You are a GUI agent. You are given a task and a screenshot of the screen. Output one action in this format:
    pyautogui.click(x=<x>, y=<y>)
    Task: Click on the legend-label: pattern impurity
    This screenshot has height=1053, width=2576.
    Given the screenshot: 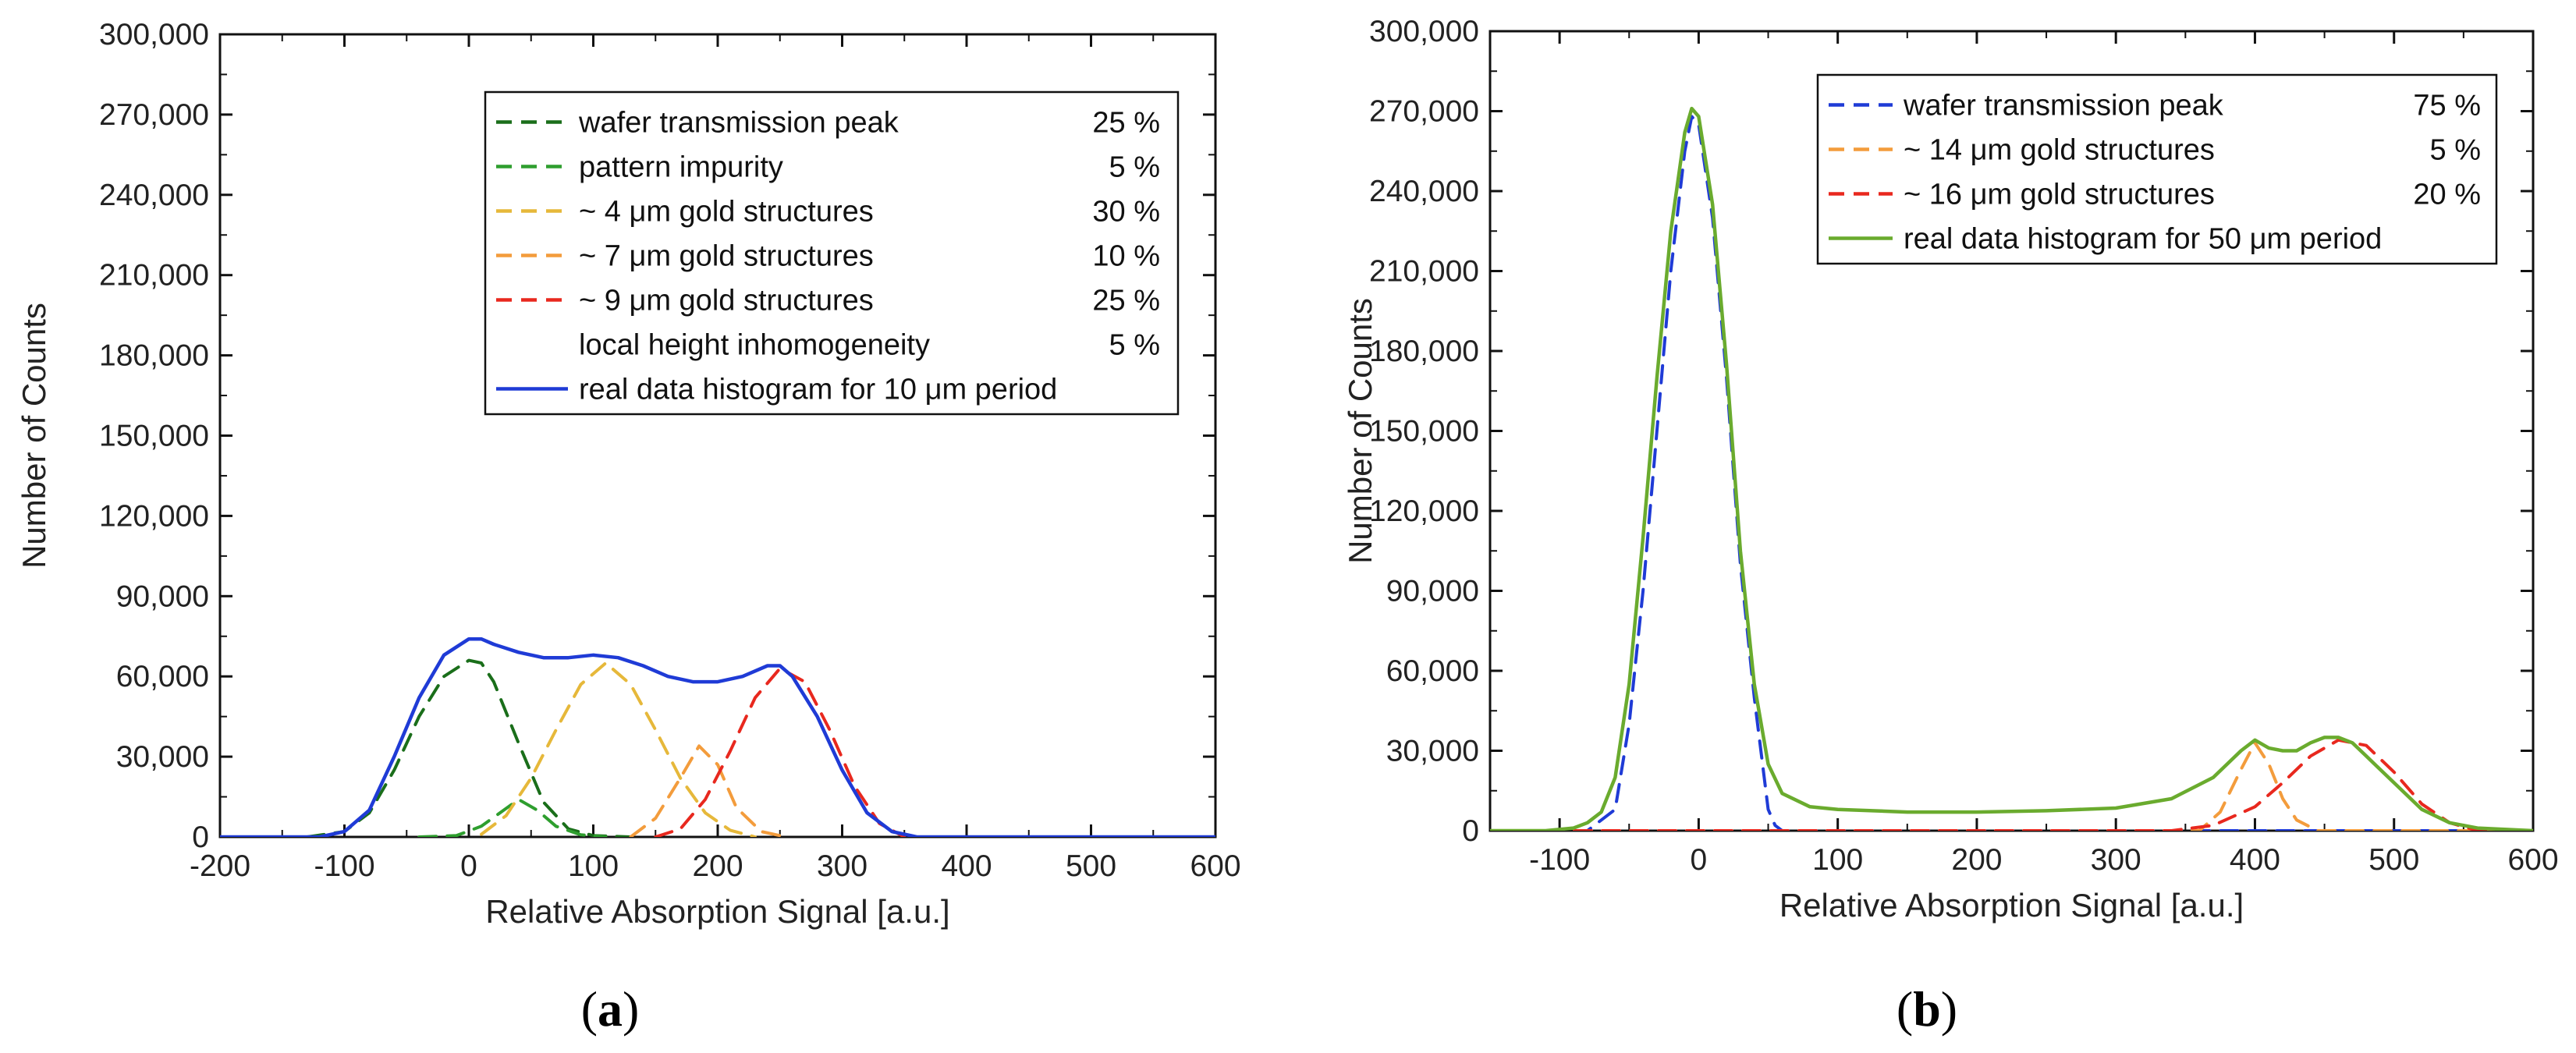 What is the action you would take?
    pyautogui.click(x=681, y=167)
    